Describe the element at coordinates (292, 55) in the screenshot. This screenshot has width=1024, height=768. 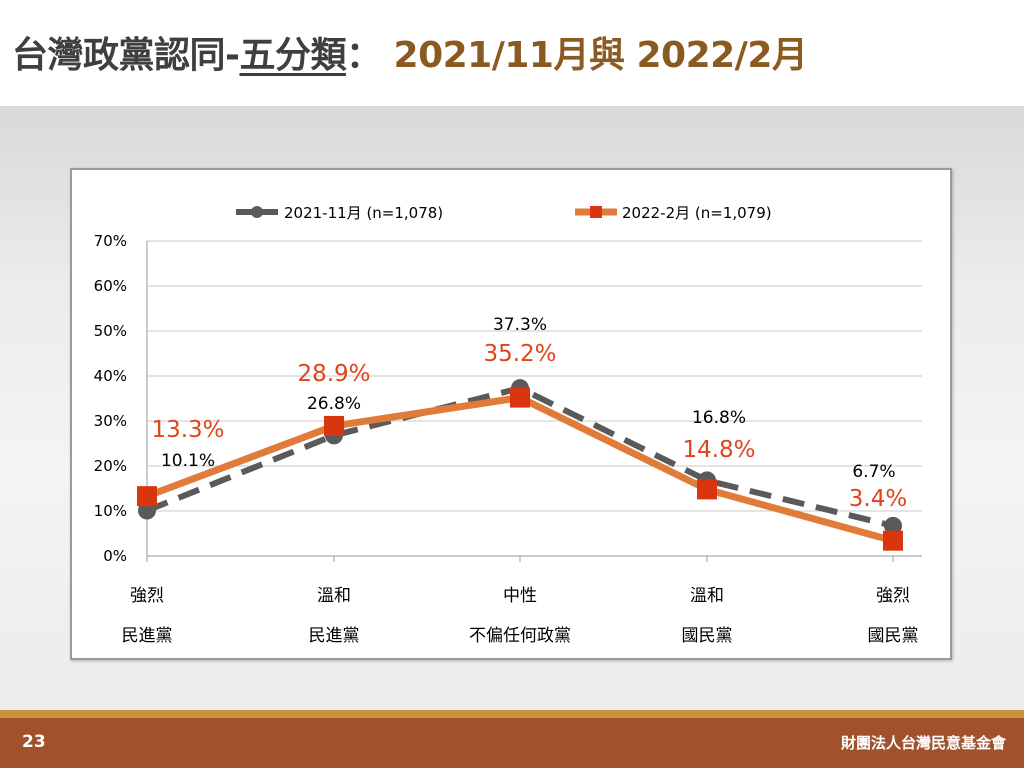
I see `title-part-2: 五分類` at that location.